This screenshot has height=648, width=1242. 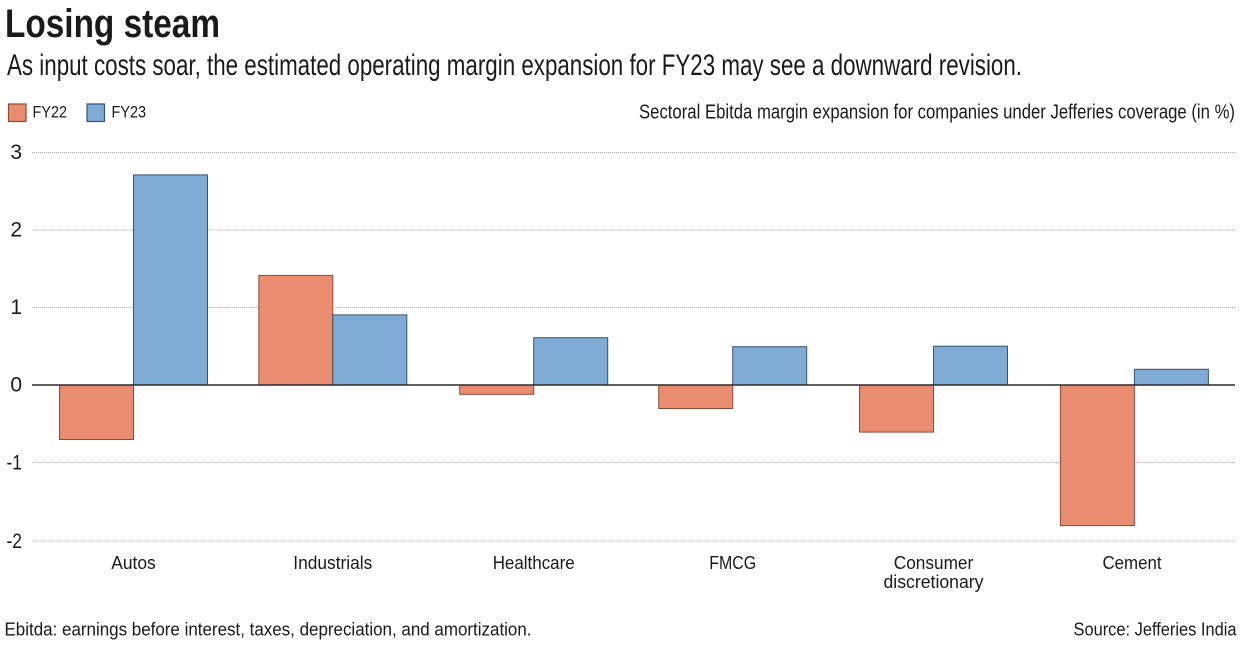 What do you see at coordinates (50, 112) in the screenshot?
I see `svg-text: FY22` at bounding box center [50, 112].